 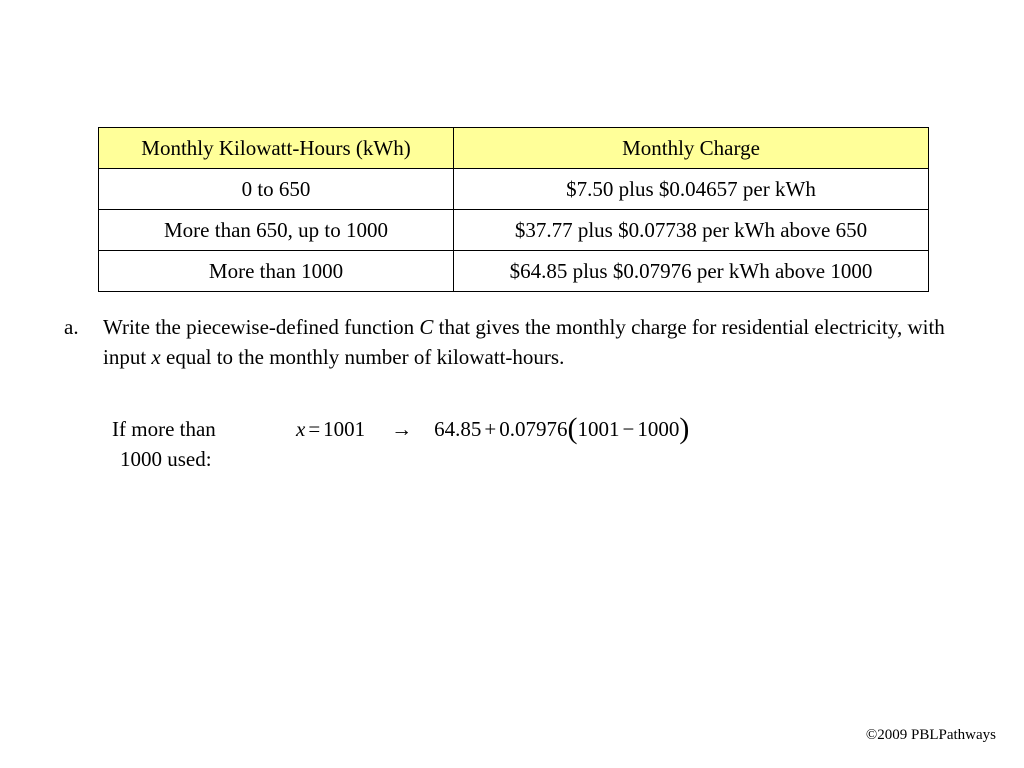 What do you see at coordinates (276, 271) in the screenshot?
I see `row-kwh-range: More than 1000` at bounding box center [276, 271].